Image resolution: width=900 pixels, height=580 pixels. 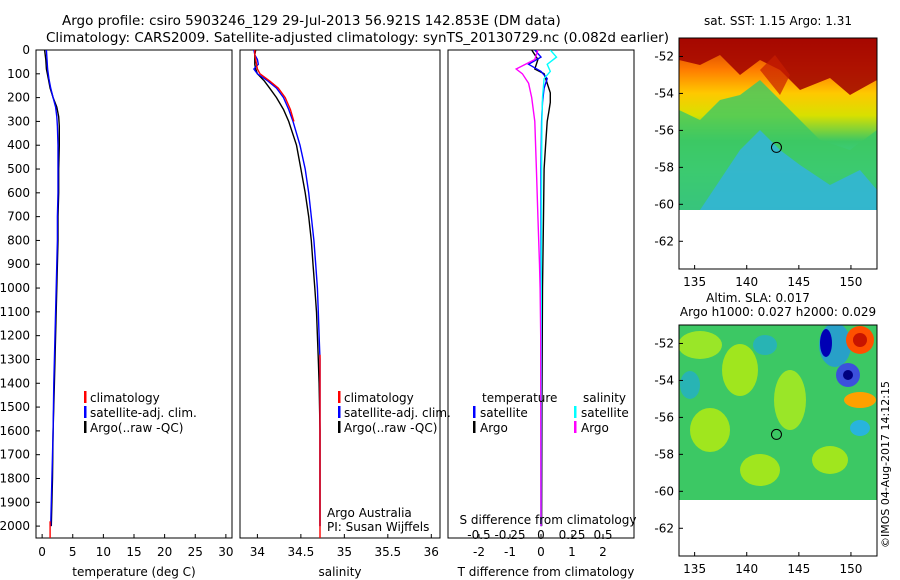 I want to click on salinity-x-axis: 34 34.5 35 35.5 36, so click(x=344, y=546).